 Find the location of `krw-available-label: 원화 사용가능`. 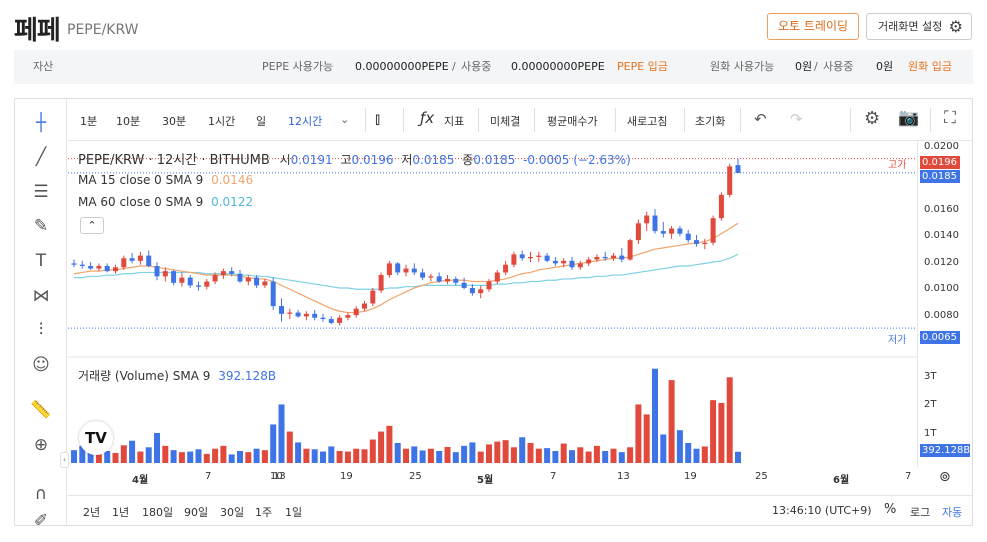

krw-available-label: 원화 사용가능 is located at coordinates (742, 66).